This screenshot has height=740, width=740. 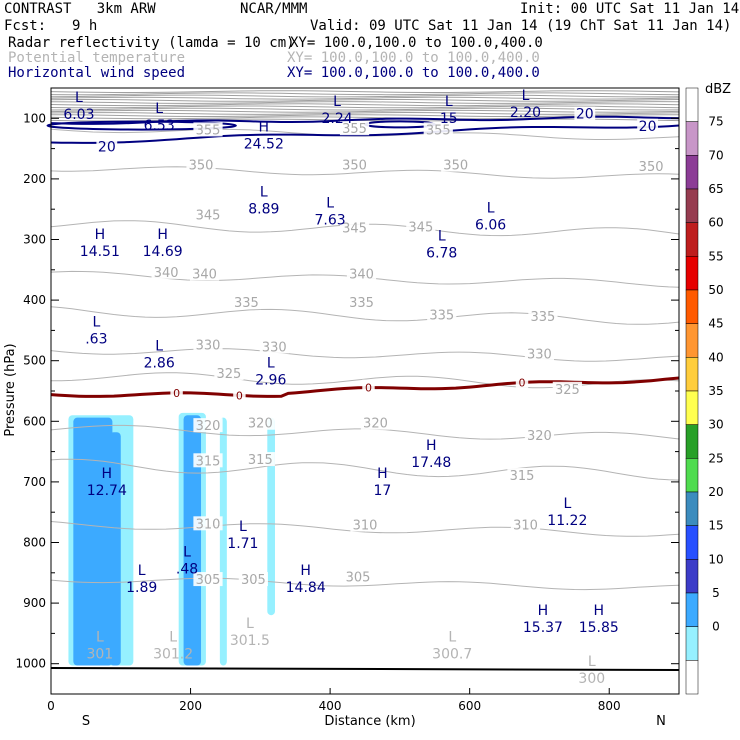 What do you see at coordinates (365, 669) in the screenshot?
I see `surface-line` at bounding box center [365, 669].